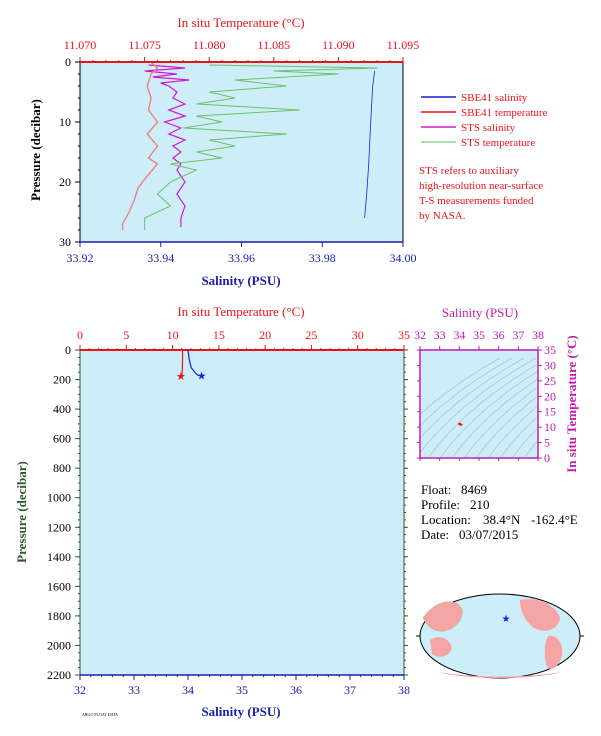  I want to click on ts-plot-area, so click(479, 404).